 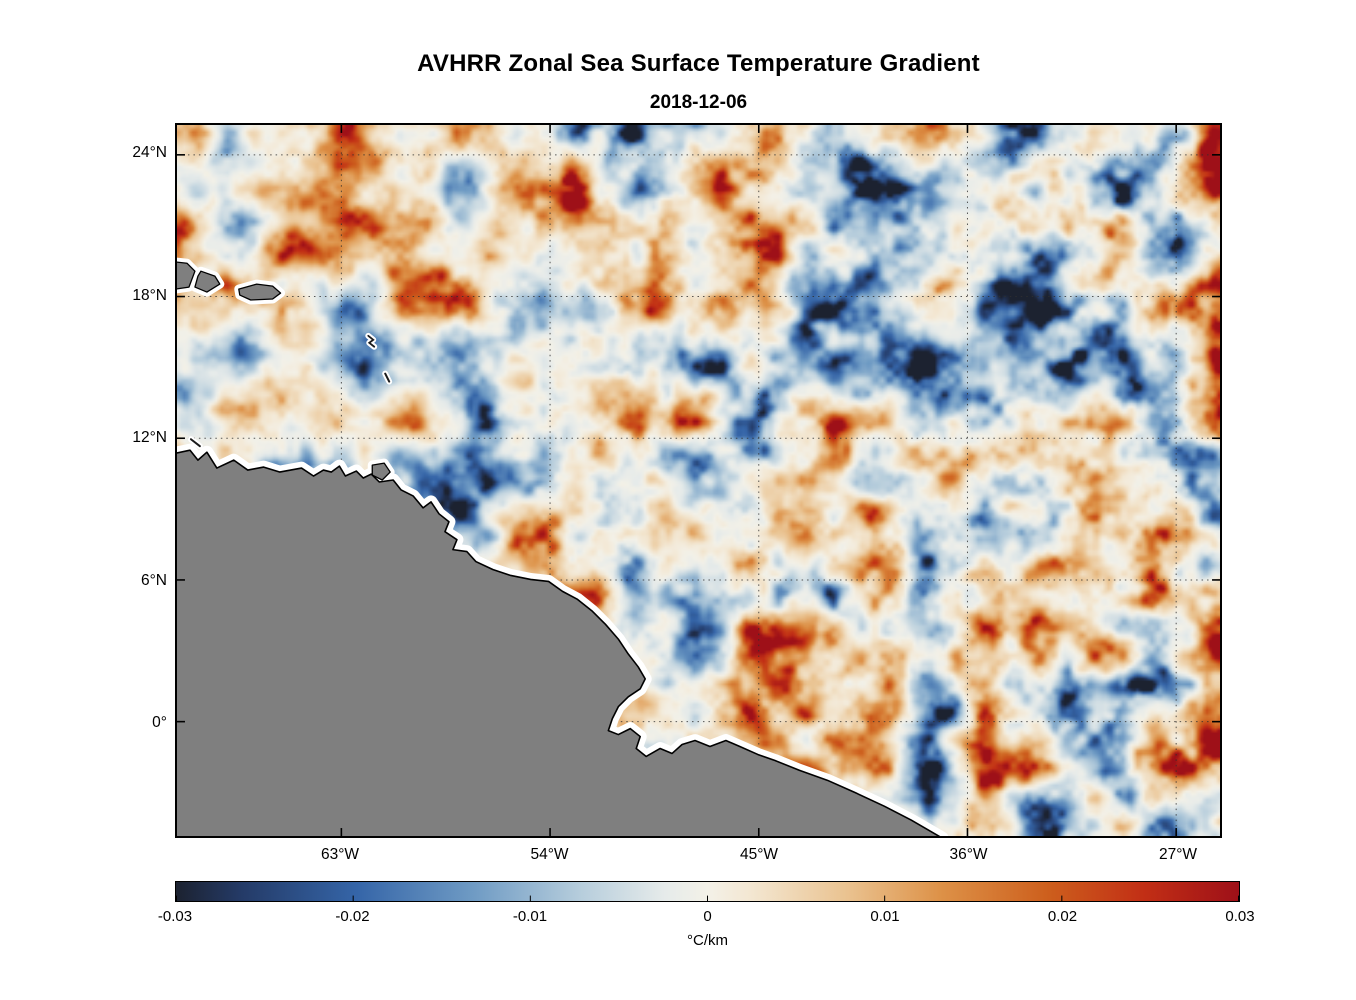 I want to click on colorbar-tick-label-0: 0, so click(x=707, y=916).